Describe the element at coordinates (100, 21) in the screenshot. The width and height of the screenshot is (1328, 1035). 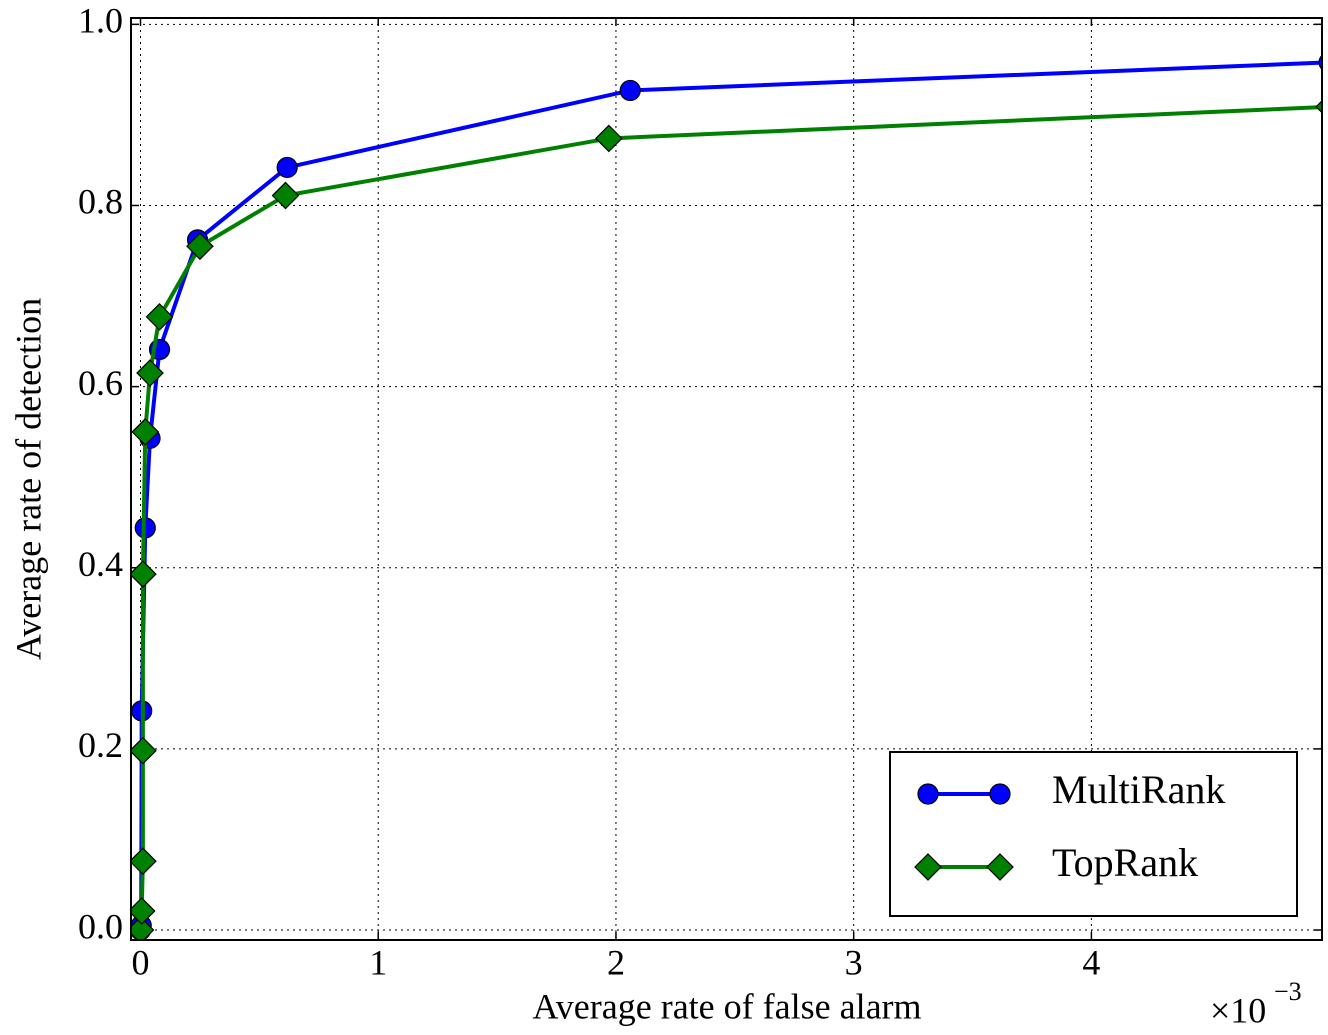
I see `y-tick-label: 1.0` at that location.